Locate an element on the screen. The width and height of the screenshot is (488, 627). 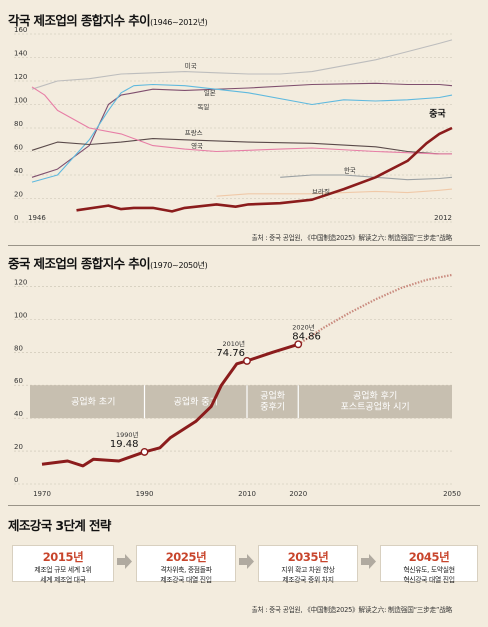
stage-line: 혁신유도, 도약실현 is located at coordinates (429, 570).